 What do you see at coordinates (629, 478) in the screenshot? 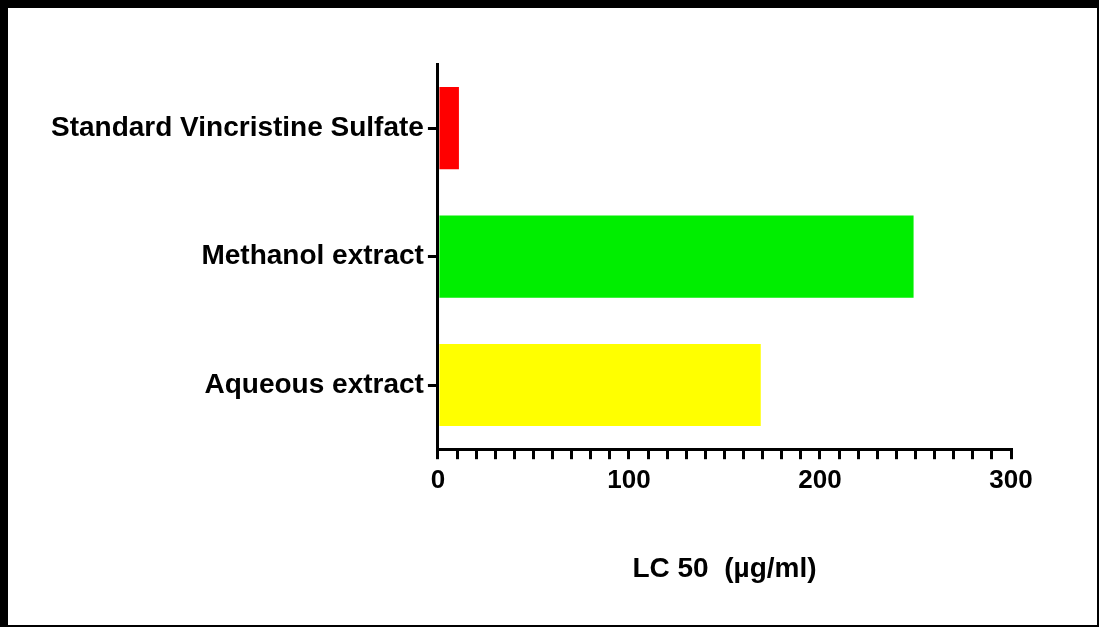
I see `x-tick-label: 100` at bounding box center [629, 478].